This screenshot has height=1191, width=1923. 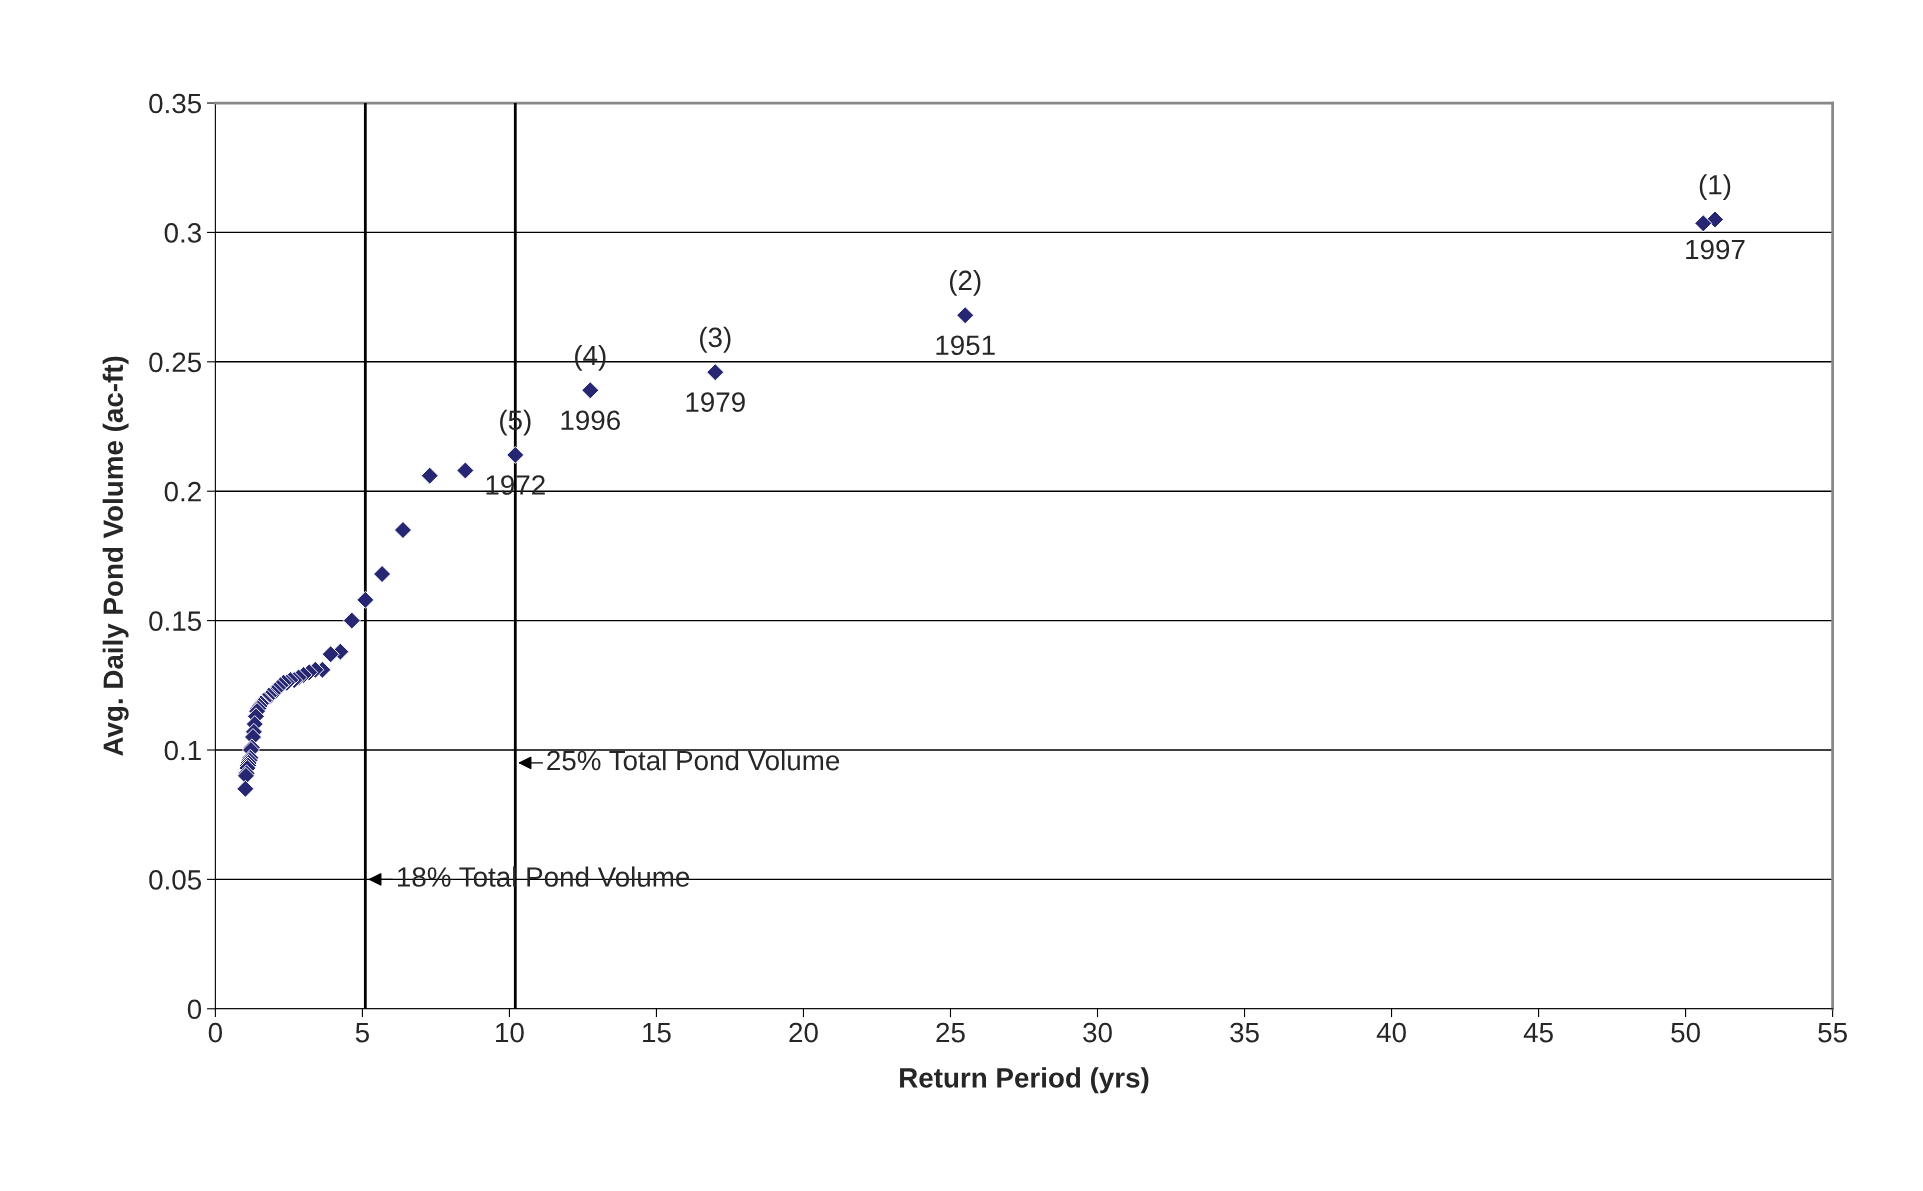 I want to click on annotation: 1979, so click(x=715, y=402).